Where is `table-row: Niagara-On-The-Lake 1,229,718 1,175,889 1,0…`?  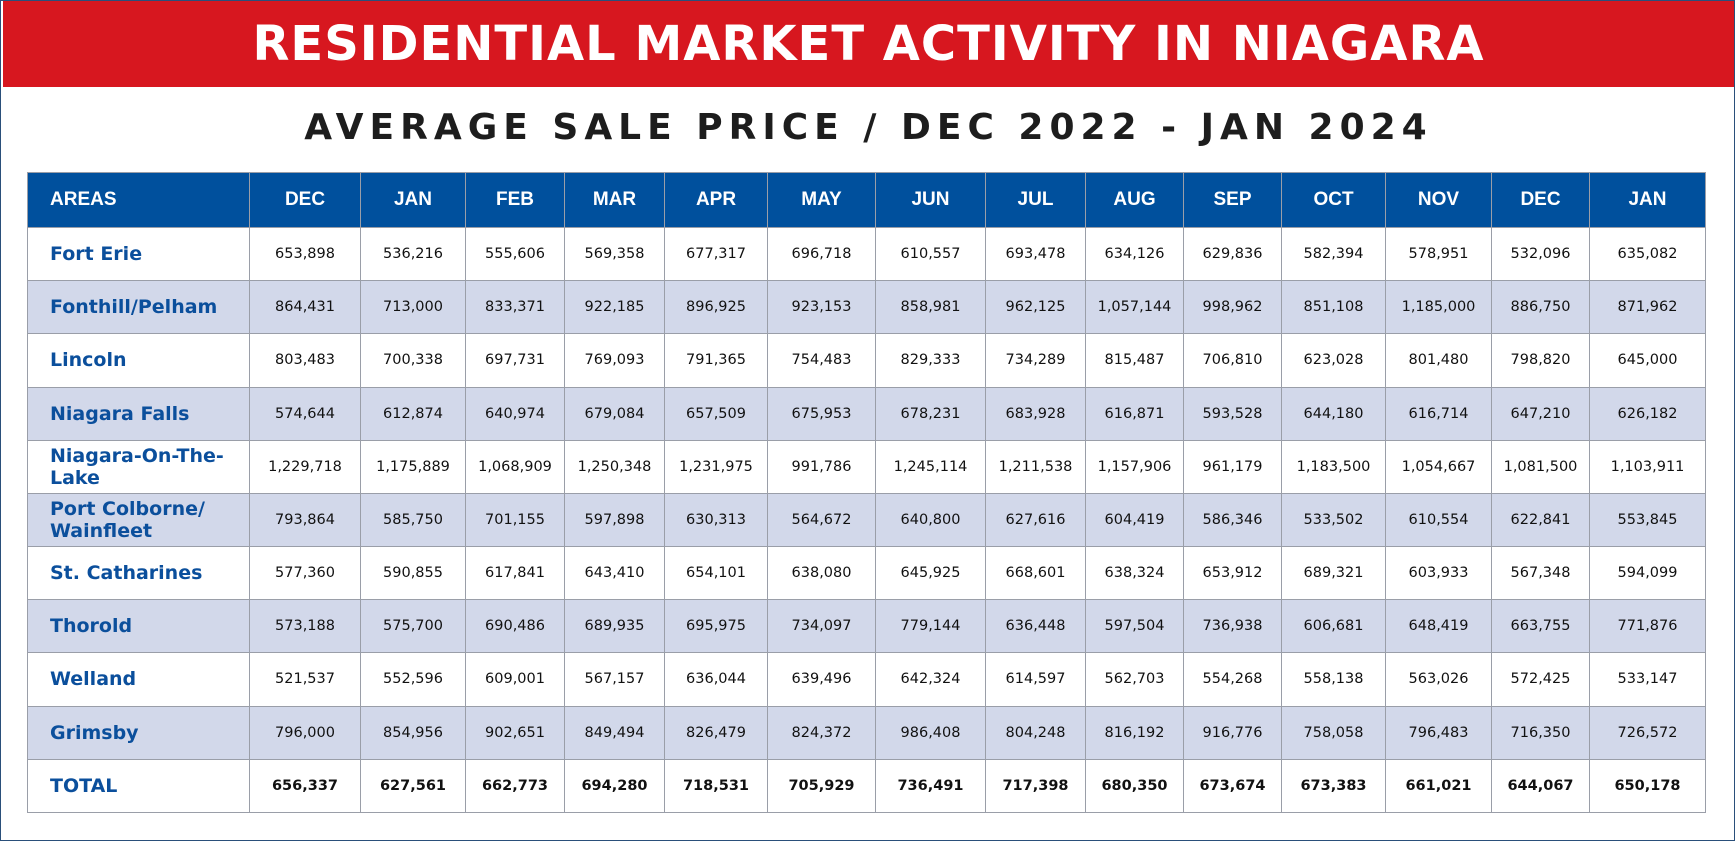 table-row: Niagara-On-The-Lake 1,229,718 1,175,889 1,0… is located at coordinates (866, 466).